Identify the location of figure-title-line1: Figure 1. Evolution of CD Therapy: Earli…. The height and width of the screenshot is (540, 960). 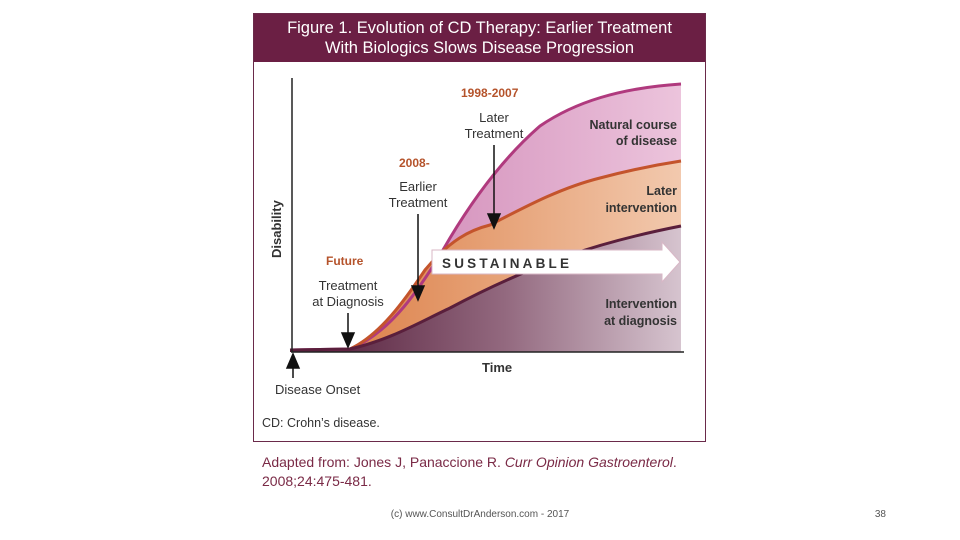
(479, 28).